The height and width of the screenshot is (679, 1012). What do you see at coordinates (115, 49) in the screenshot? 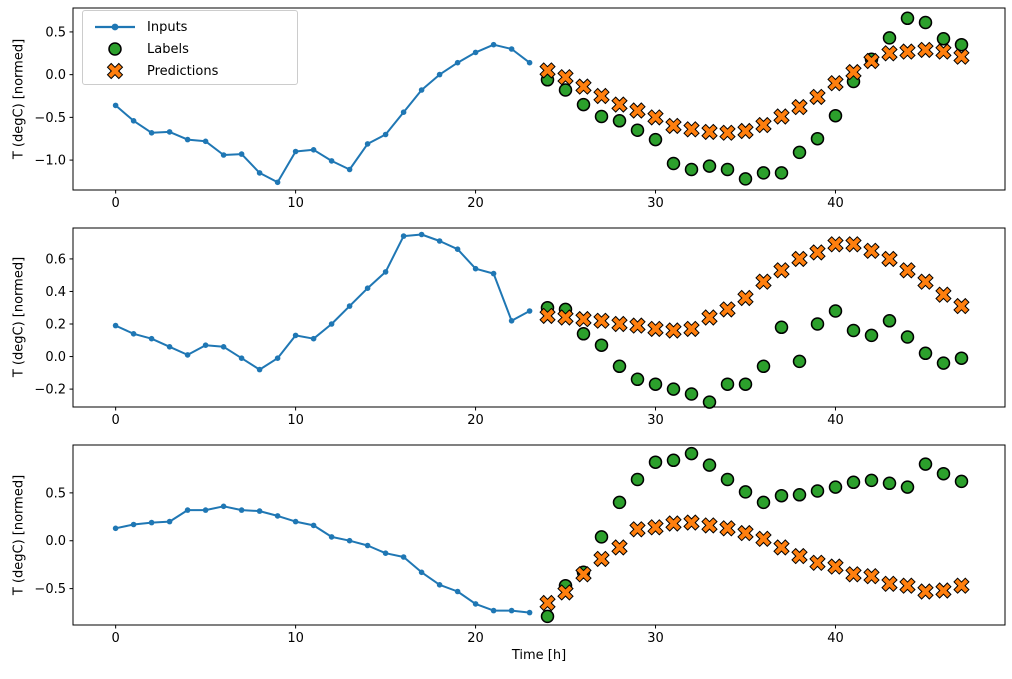
I see `labels-circle-icon` at bounding box center [115, 49].